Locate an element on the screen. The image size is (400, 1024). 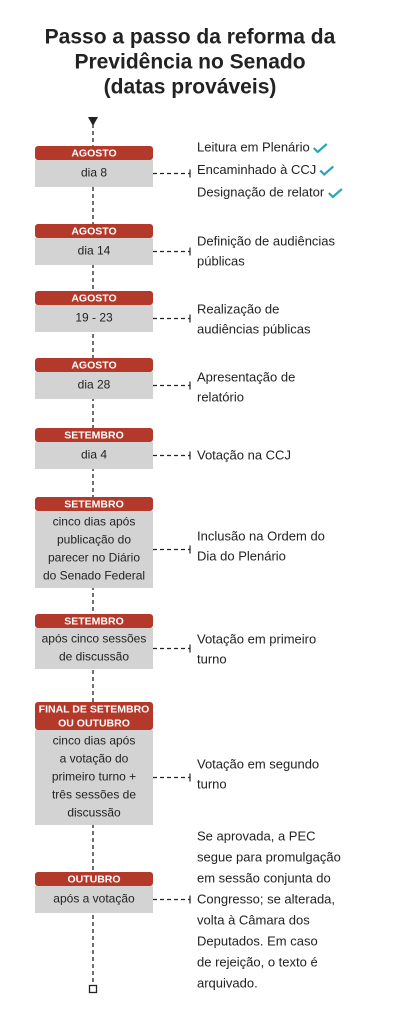
step-description: Se aprovada, a PEC is located at coordinates (256, 835).